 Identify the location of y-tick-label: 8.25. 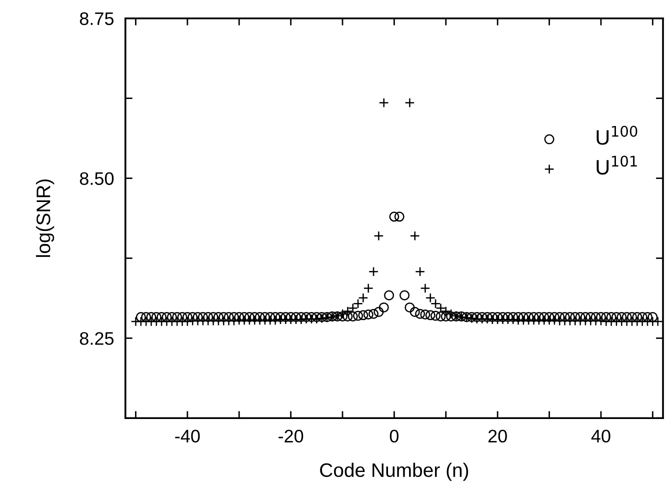
(97, 338).